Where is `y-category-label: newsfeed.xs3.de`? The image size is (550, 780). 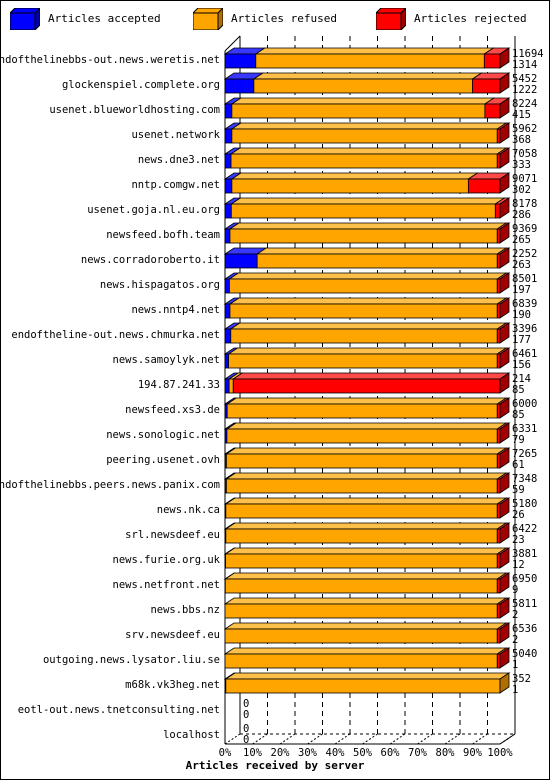 y-category-label: newsfeed.xs3.de is located at coordinates (172, 410).